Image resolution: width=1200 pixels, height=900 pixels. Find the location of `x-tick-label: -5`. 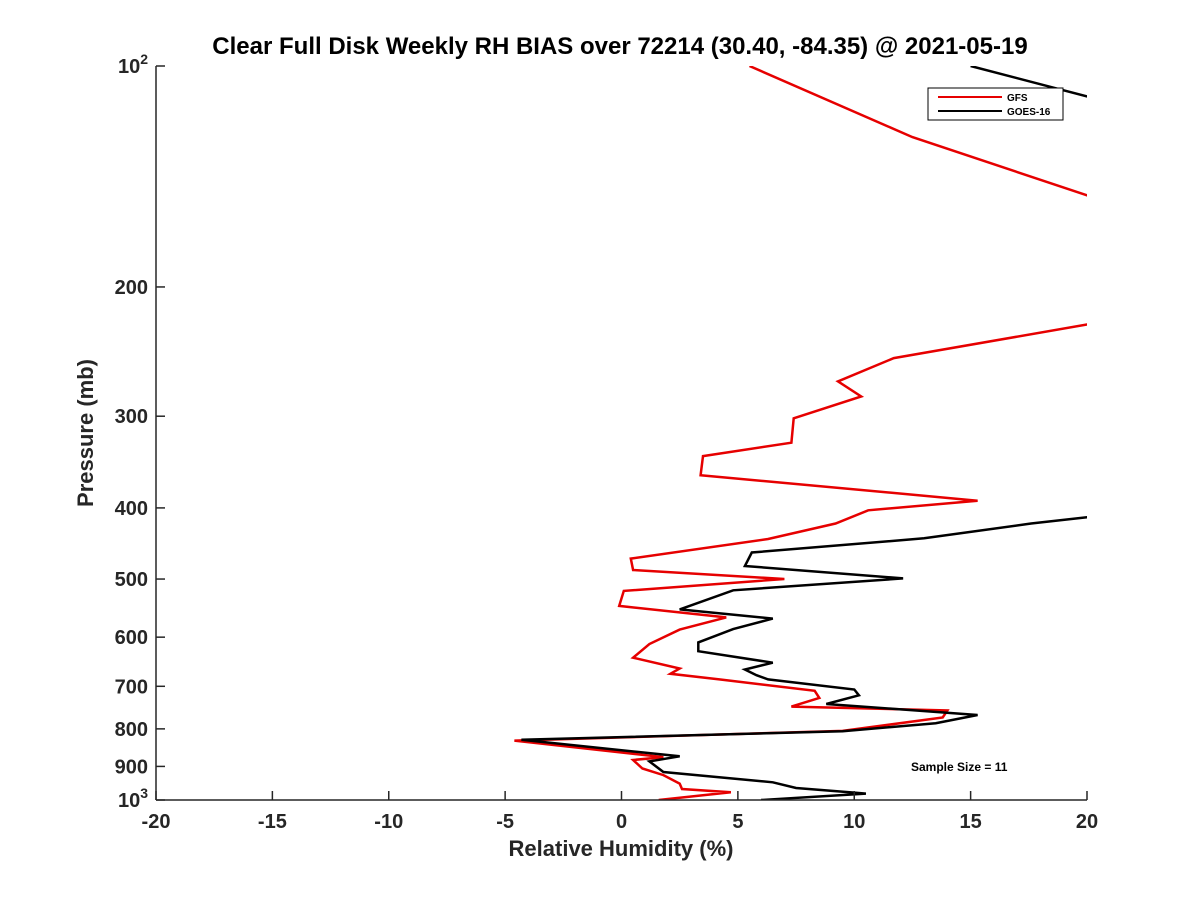

x-tick-label: -5 is located at coordinates (505, 822).